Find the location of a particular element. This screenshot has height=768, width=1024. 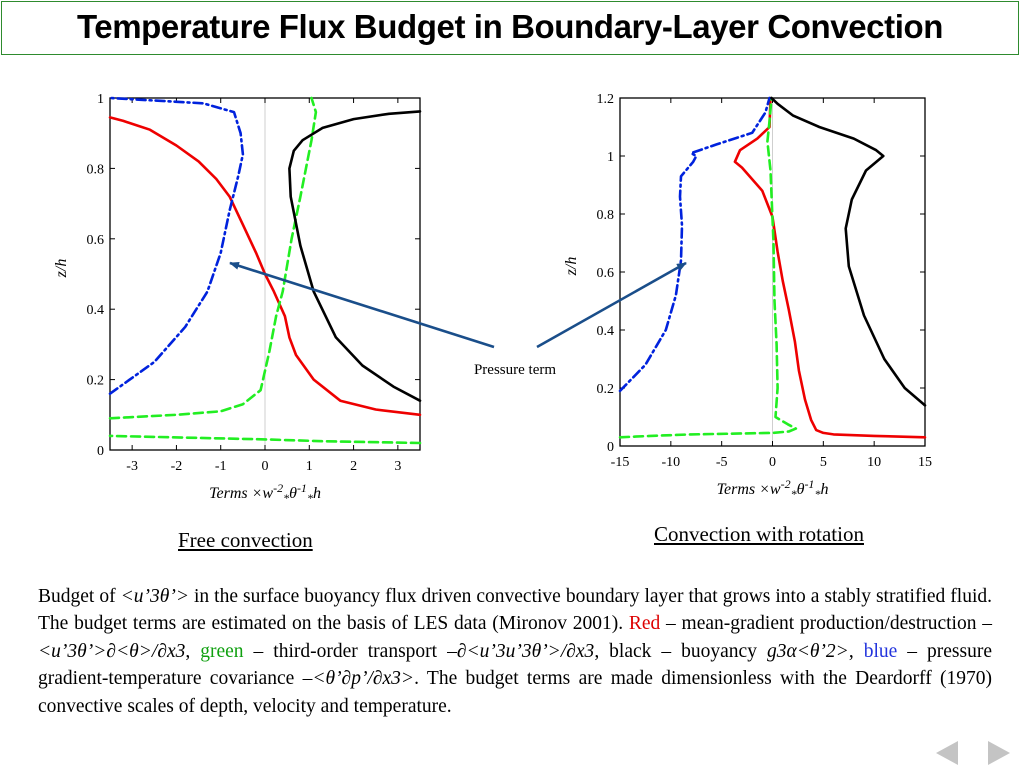

pressure-term-label: Pressure term is located at coordinates (515, 370).